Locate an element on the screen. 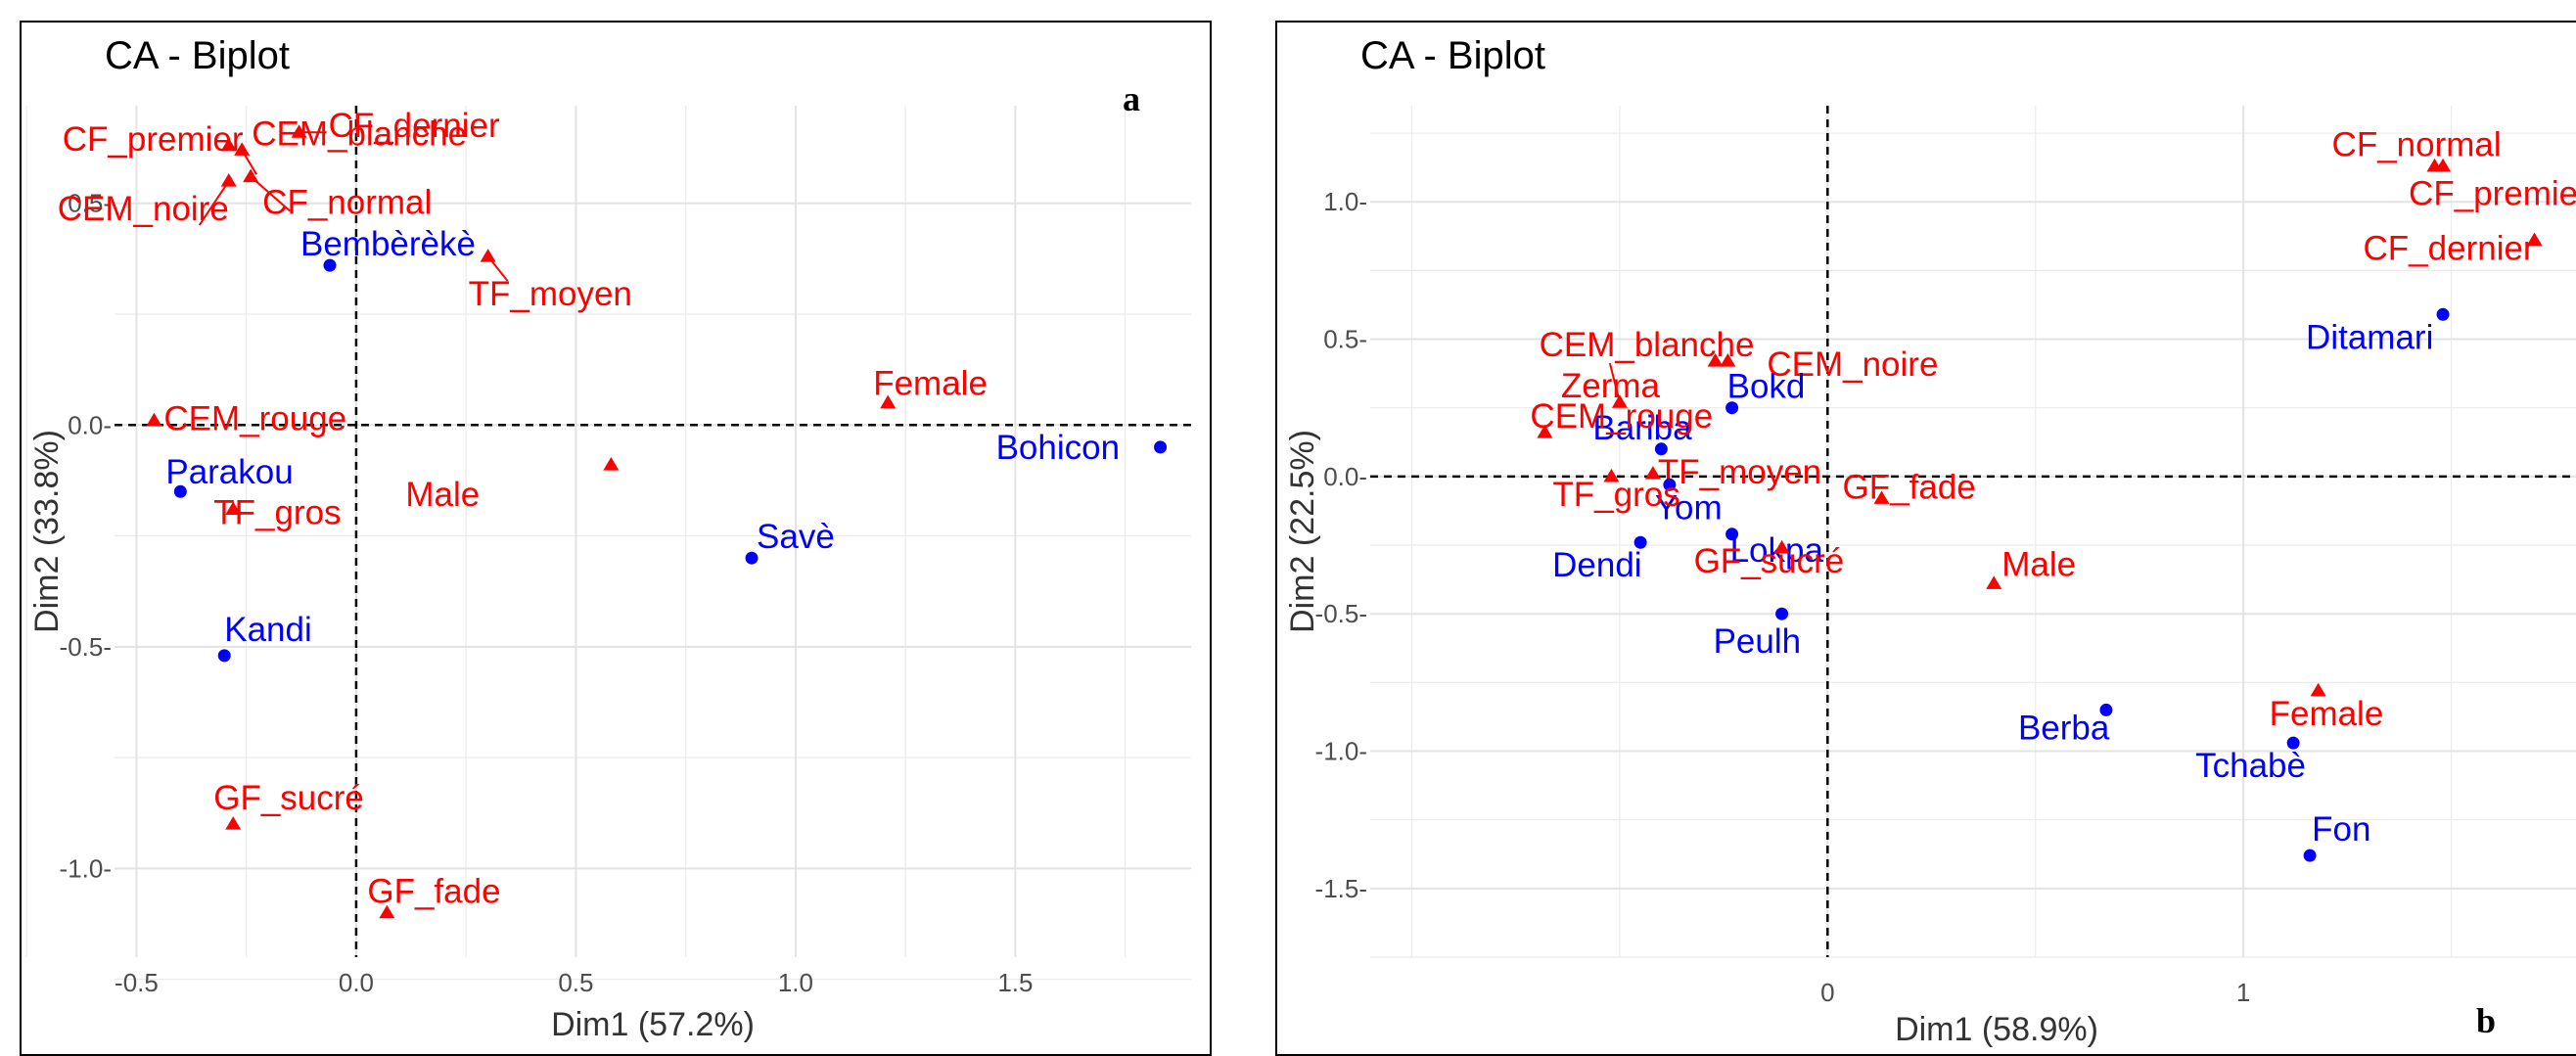  point-triangle-GF_sucré is located at coordinates (1782, 546).